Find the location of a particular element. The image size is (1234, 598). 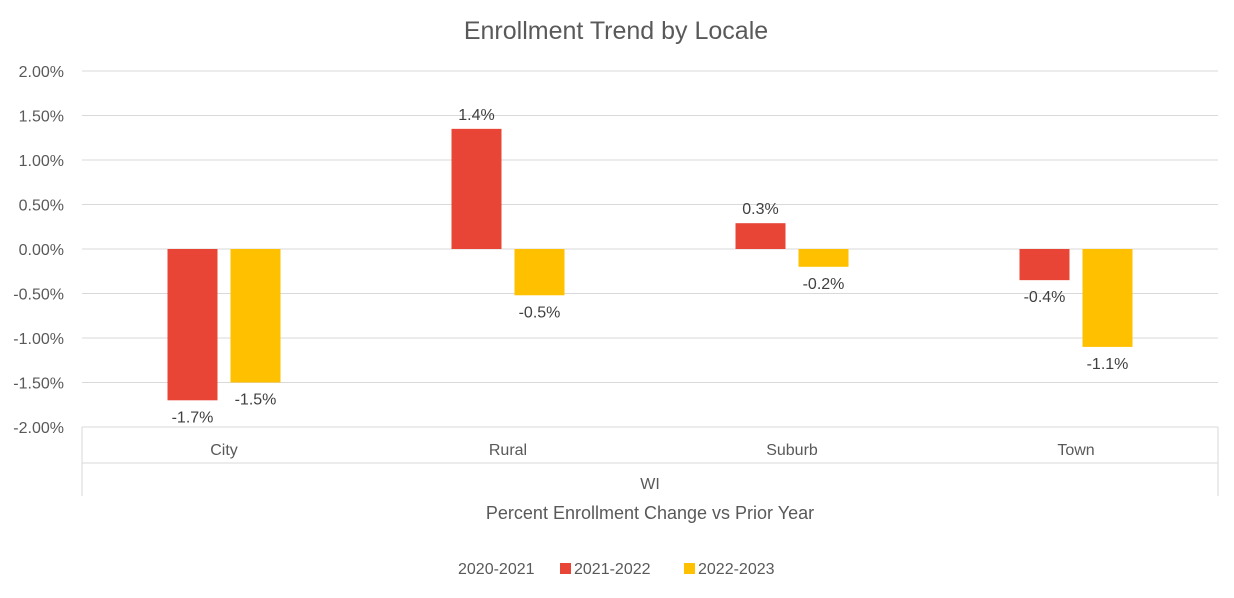

data-label: -0.5% is located at coordinates (540, 312).